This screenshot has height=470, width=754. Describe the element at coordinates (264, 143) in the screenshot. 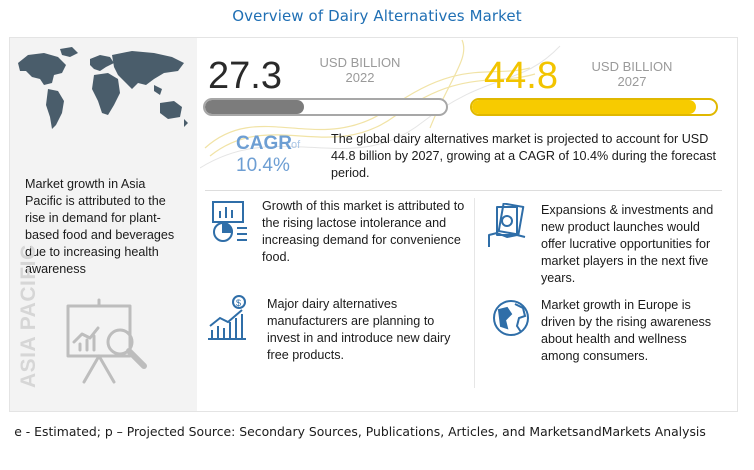

I see `cagr-label: CAGR` at that location.